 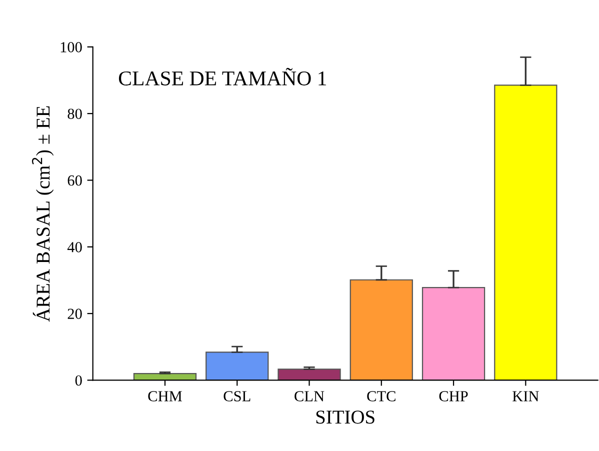 I want to click on y-tick-label: 0, so click(x=78, y=380).